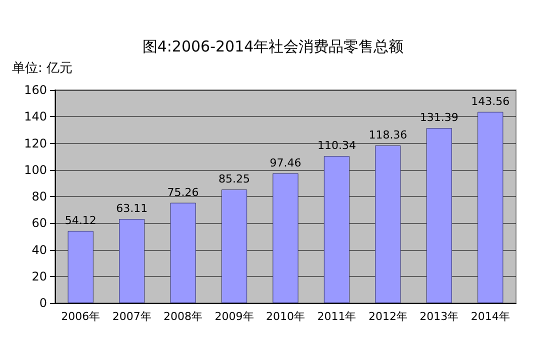 This screenshot has width=546, height=341. What do you see at coordinates (490, 316) in the screenshot?
I see `x-tick-label: 2014年` at bounding box center [490, 316].